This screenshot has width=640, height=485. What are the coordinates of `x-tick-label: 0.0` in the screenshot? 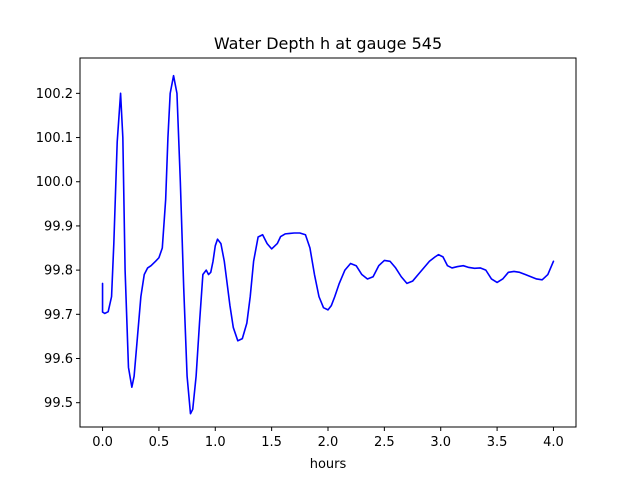 It's located at (102, 442).